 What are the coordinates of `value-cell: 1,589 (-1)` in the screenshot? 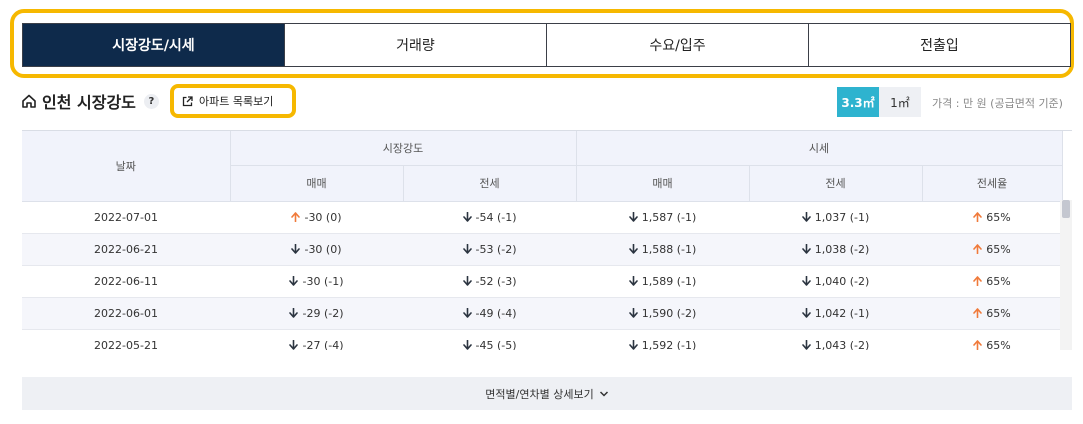 It's located at (663, 281).